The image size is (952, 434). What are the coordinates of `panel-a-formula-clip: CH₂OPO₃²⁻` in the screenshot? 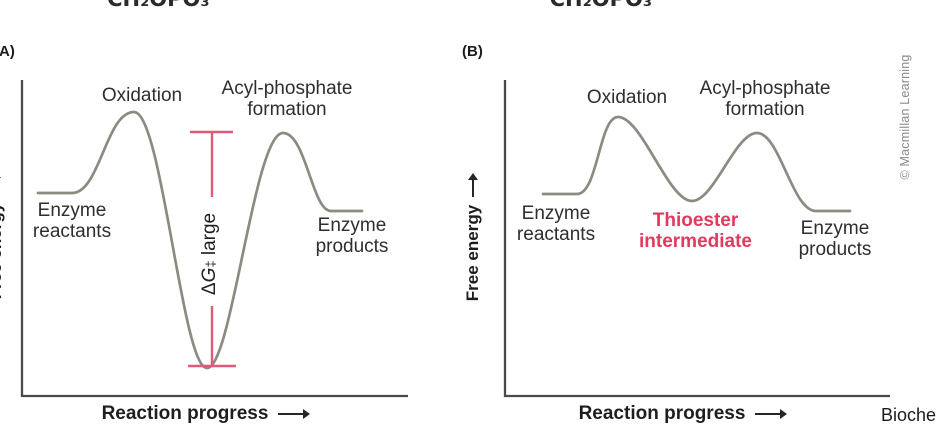 It's located at (168, 6).